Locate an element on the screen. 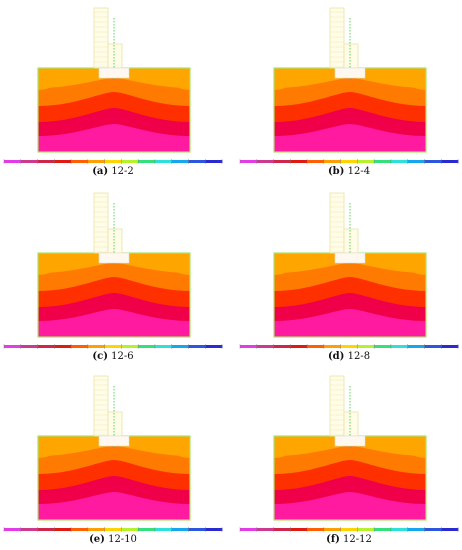 Image resolution: width=462 pixels, height=550 pixels. panel-label: 12-6 is located at coordinates (120, 356).